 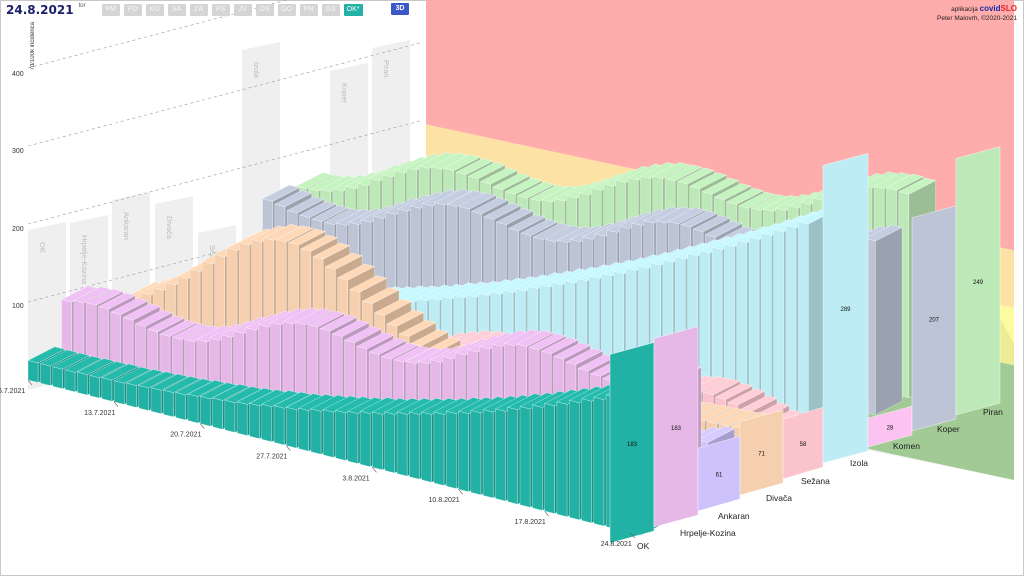 I want to click on ghost-series-label: Koper, so click(x=344, y=93).